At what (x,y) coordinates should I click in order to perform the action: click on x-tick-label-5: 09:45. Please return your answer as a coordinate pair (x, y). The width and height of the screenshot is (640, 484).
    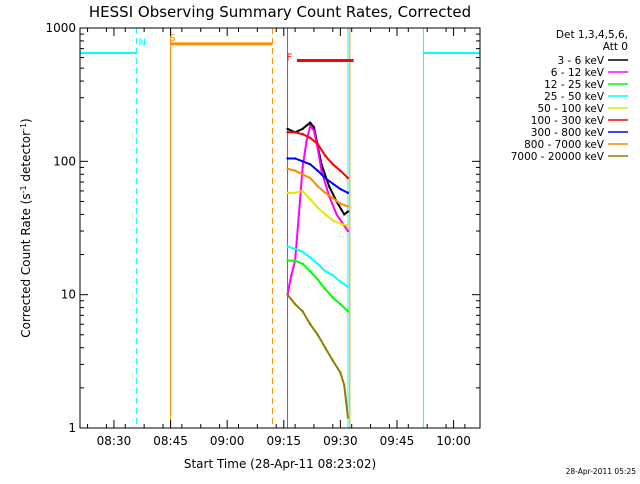
    Looking at the image, I should click on (397, 441).